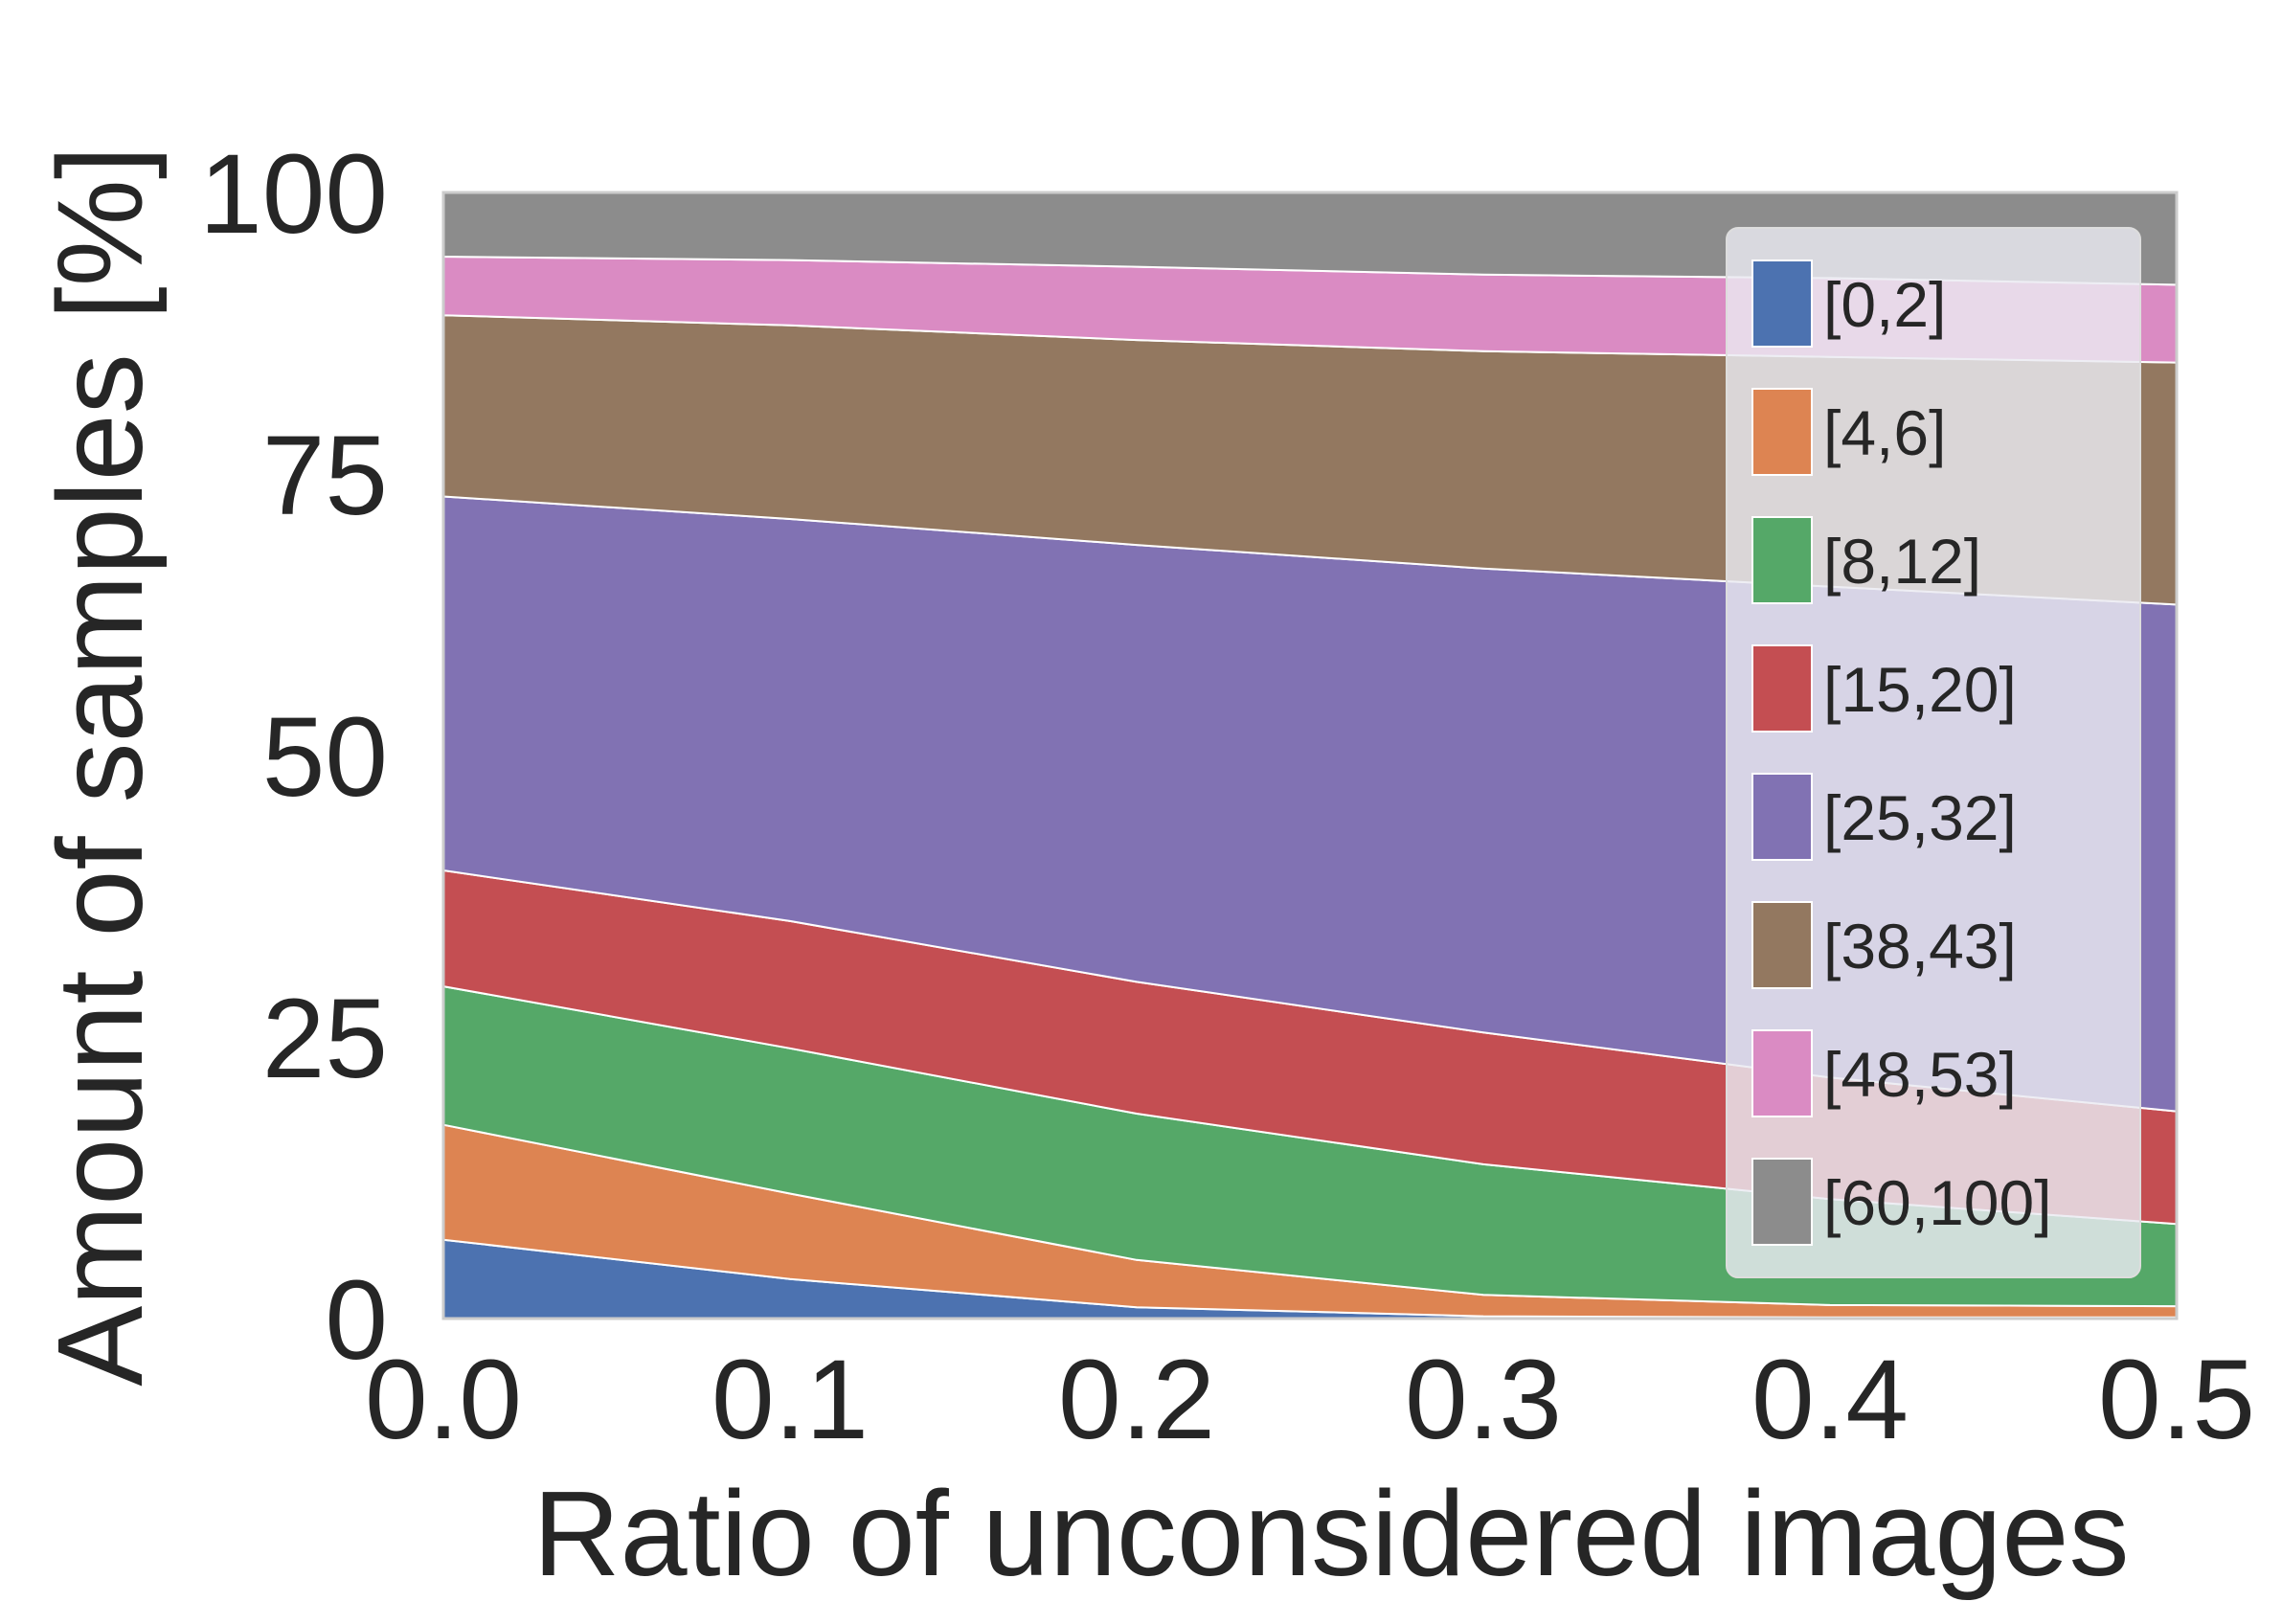  I want to click on x-tick-label: 0.2, so click(1136, 1400).